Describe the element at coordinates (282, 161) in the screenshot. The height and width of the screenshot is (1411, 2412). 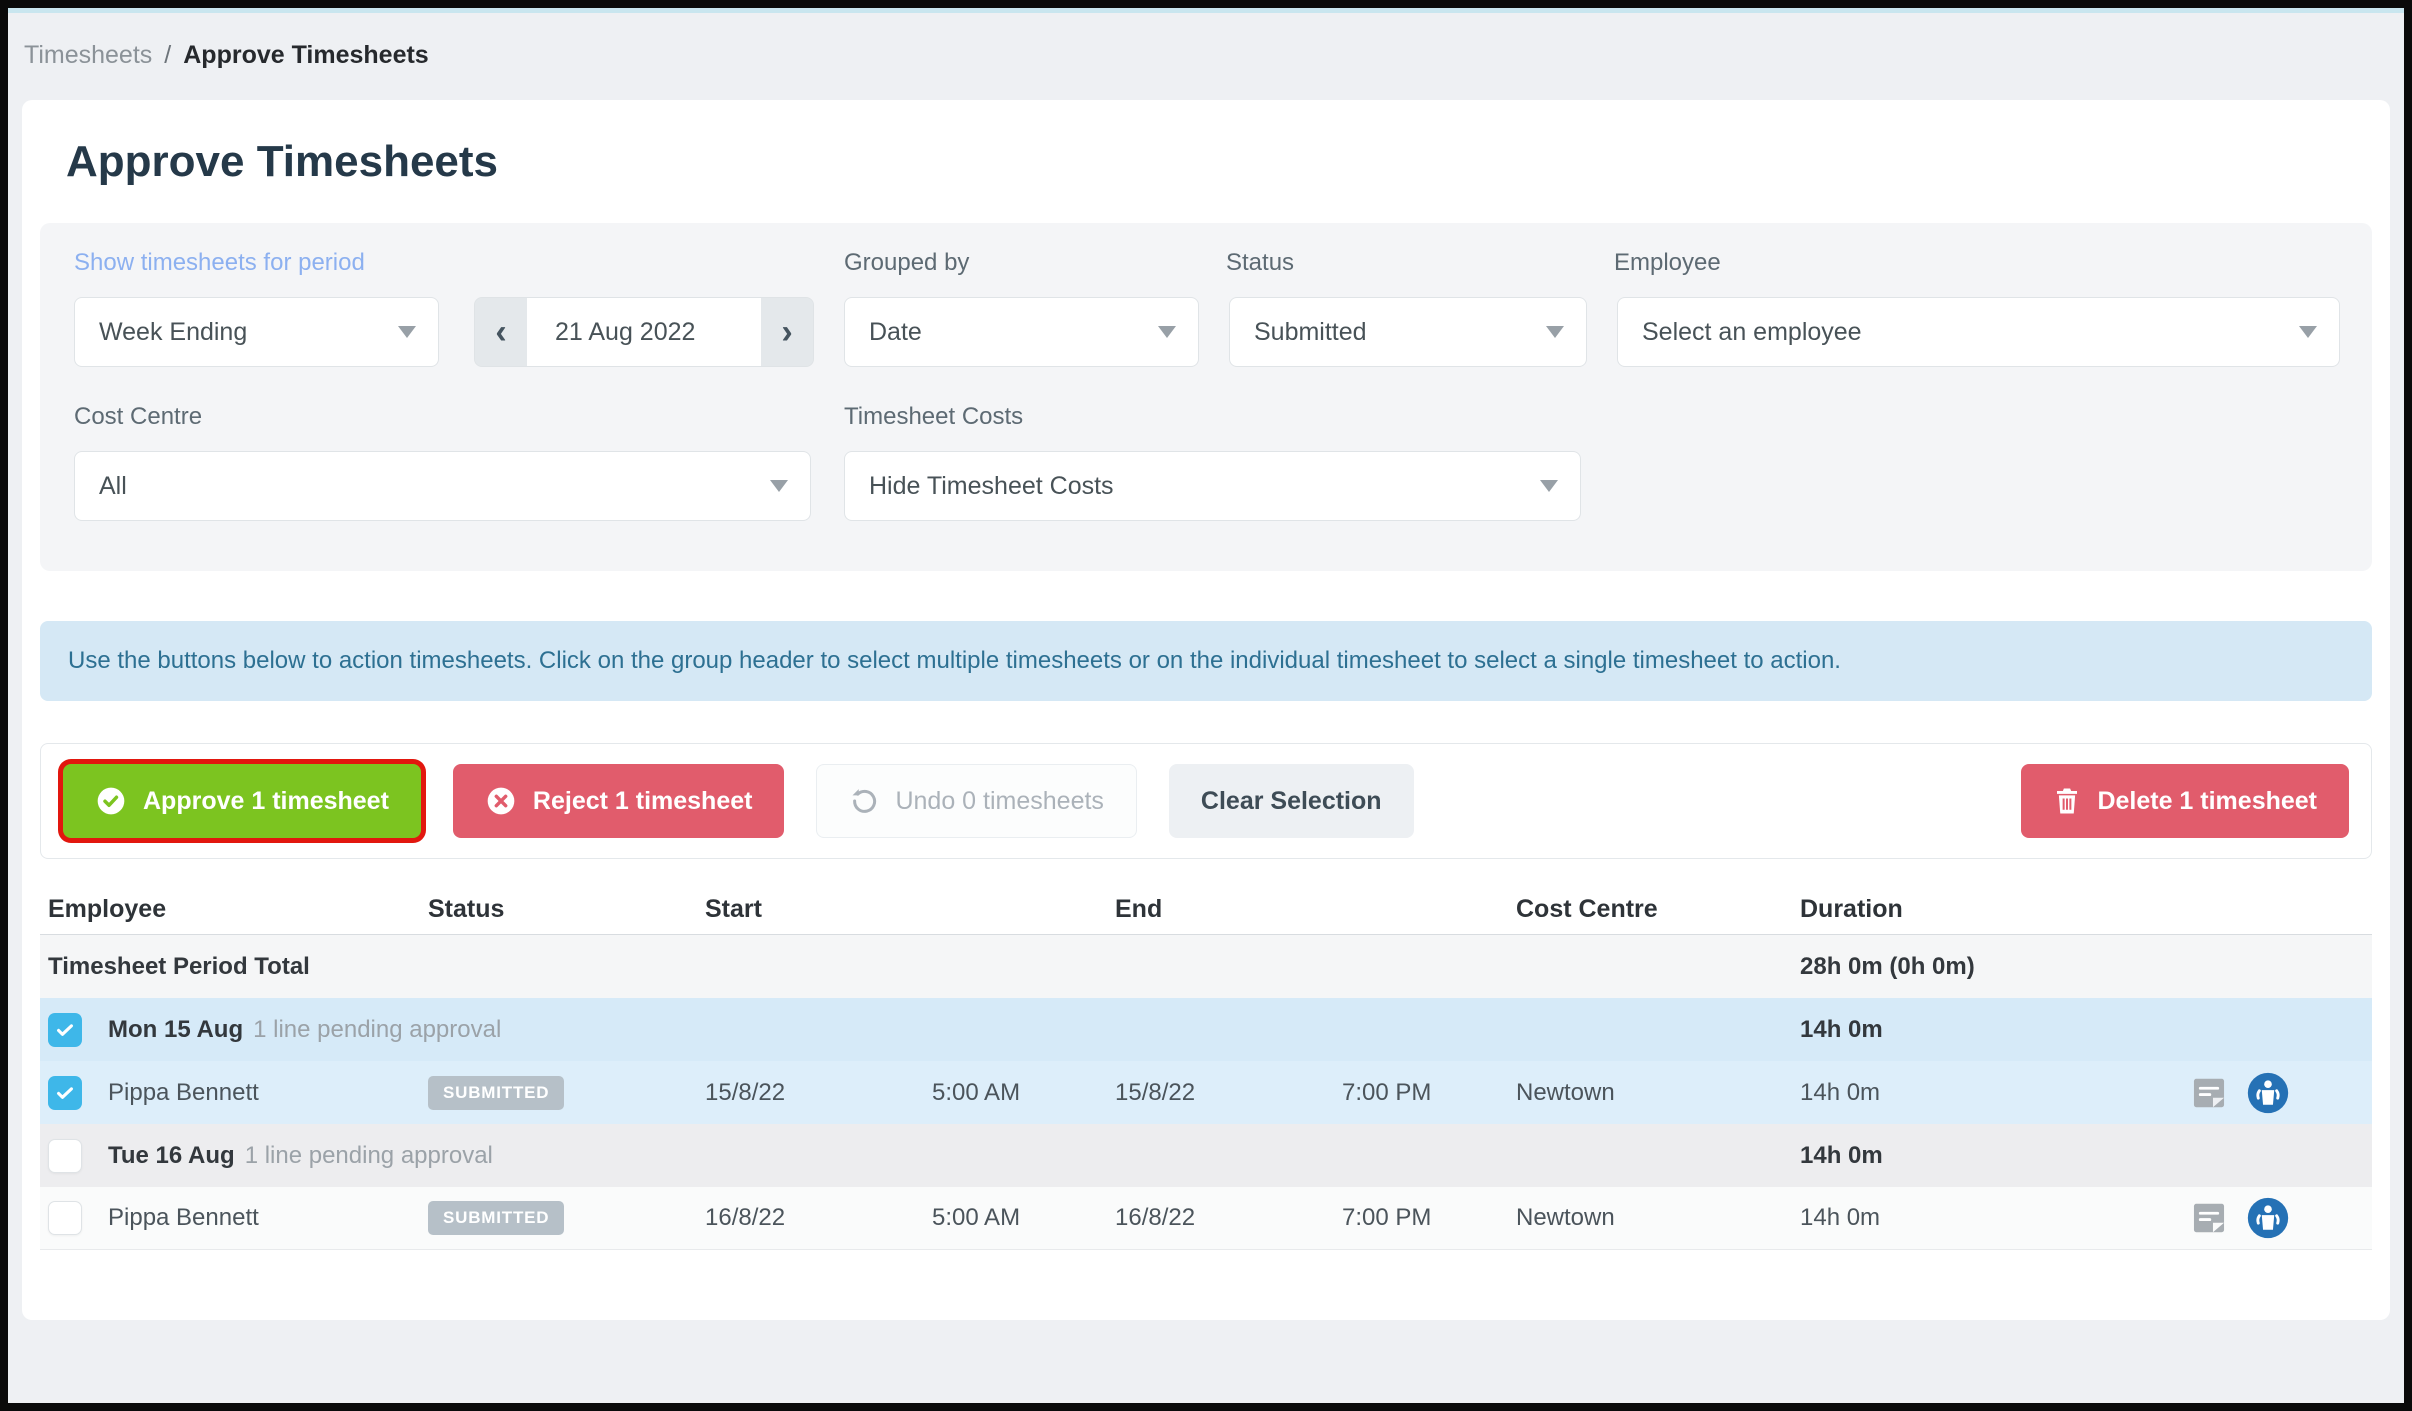
I see `page-title: Approve Timesheets` at that location.